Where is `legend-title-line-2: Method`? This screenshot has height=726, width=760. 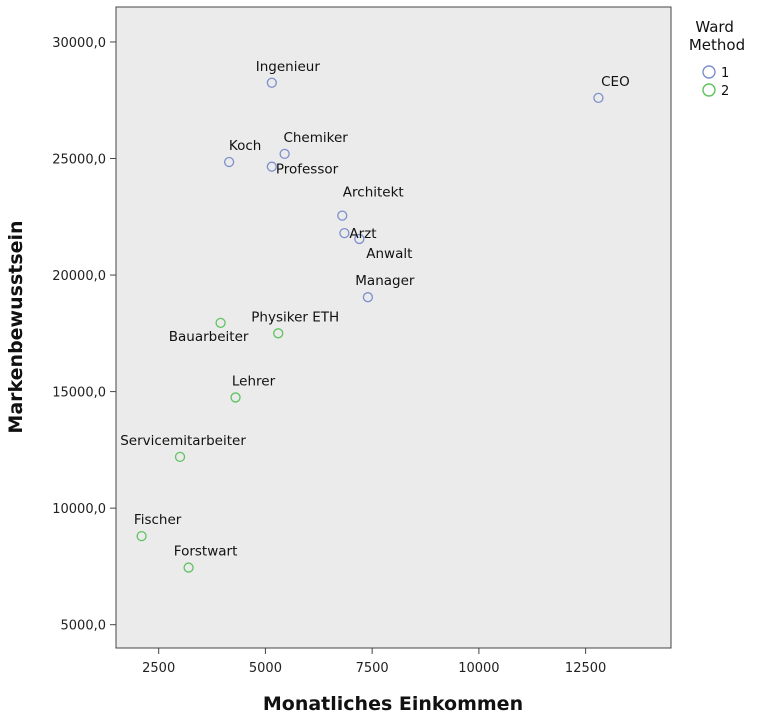
legend-title-line-2: Method is located at coordinates (717, 45).